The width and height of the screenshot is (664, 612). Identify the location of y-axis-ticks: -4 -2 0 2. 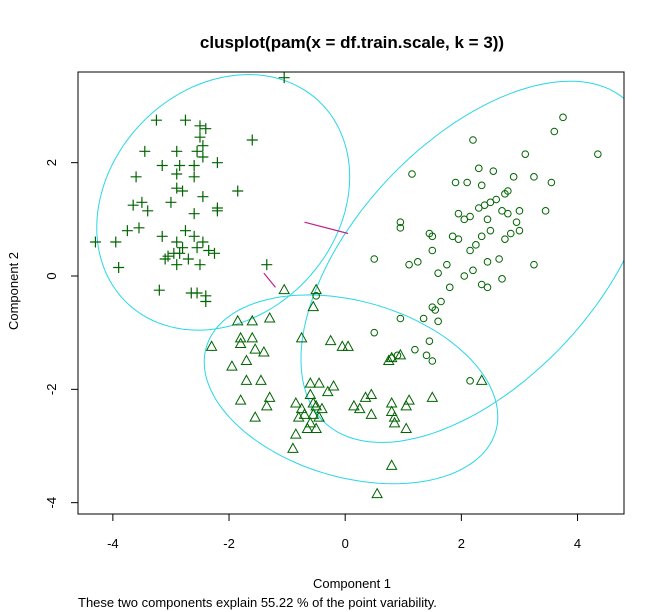
(61, 333).